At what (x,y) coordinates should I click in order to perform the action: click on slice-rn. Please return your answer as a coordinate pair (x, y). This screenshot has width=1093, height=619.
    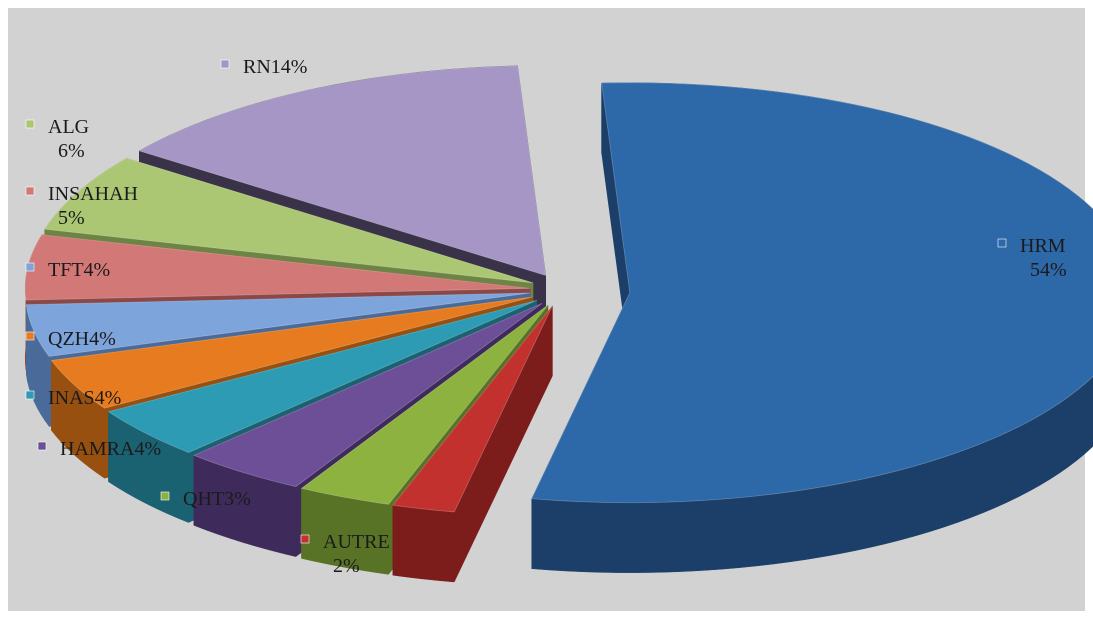
    Looking at the image, I should click on (342, 171).